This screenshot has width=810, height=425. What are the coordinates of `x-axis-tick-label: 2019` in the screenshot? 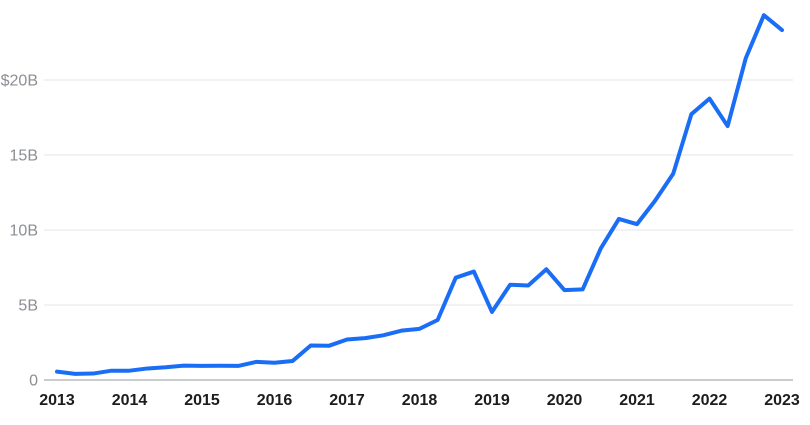 It's located at (492, 400).